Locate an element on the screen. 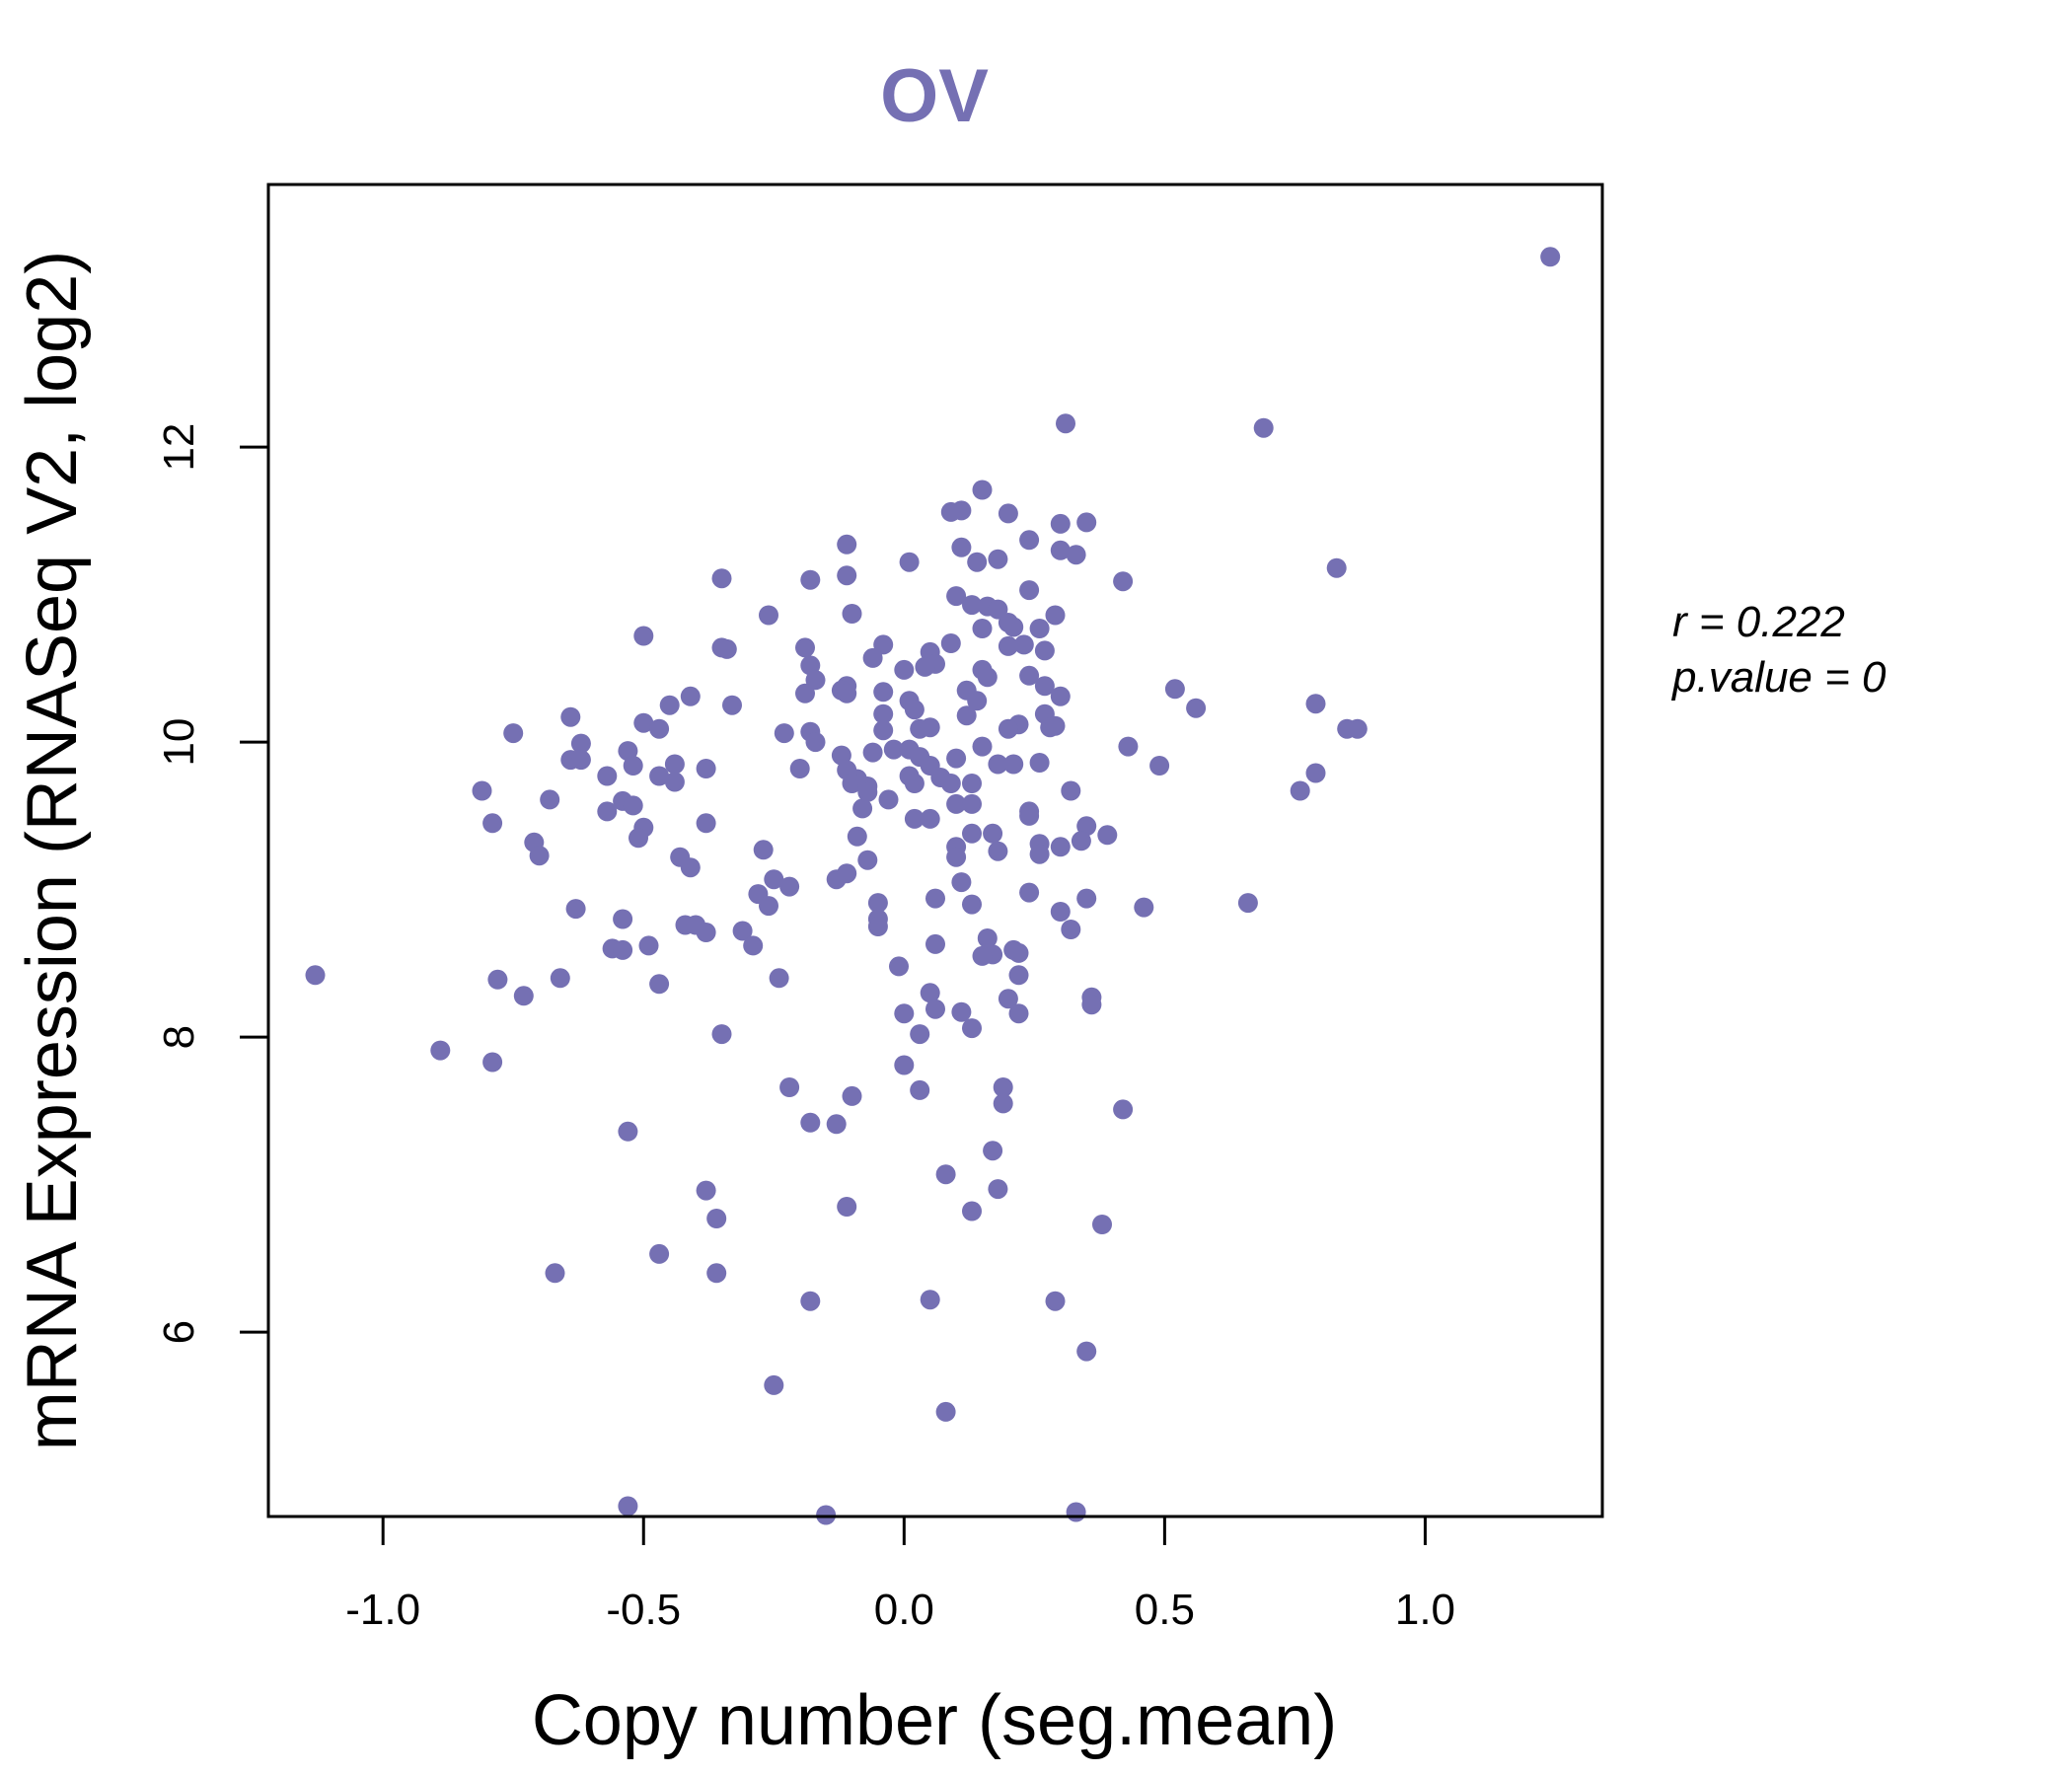 The image size is (2072, 1776). x-axis: -1.0 -0.5 0.0 0.5 1.0 is located at coordinates (900, 1574).